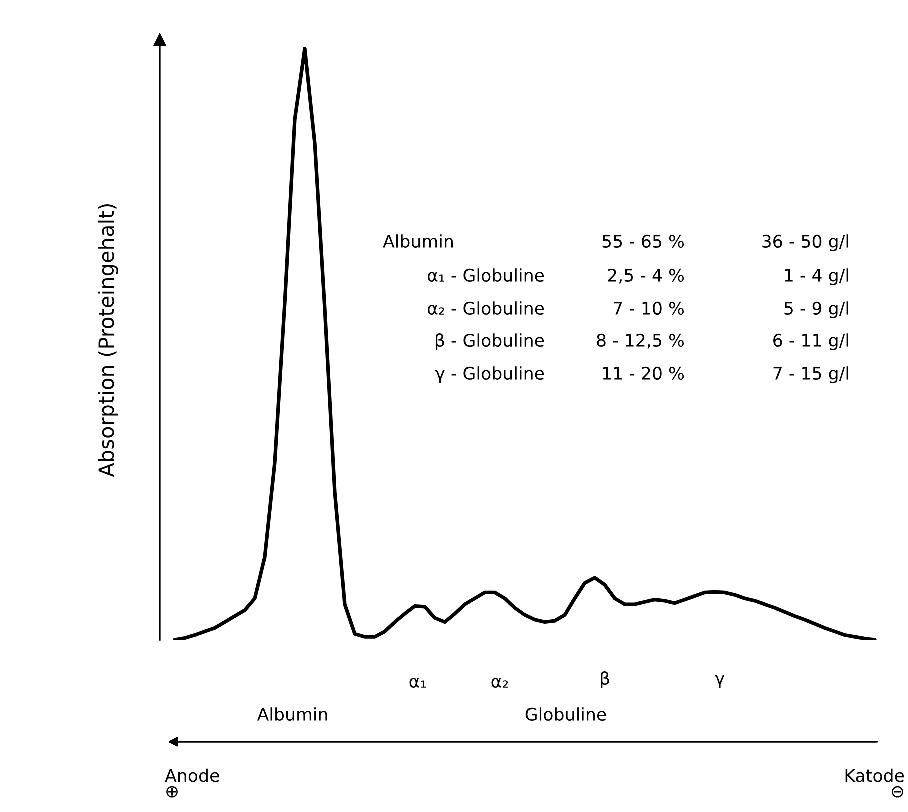 Image resolution: width=908 pixels, height=812 pixels. I want to click on text: Katode ⊖, so click(875, 783).